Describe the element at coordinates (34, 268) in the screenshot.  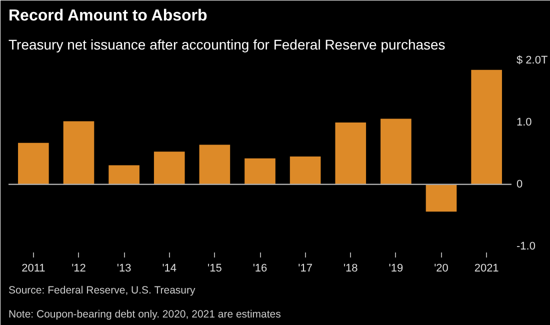
I see `x-tick-label: 2011` at that location.